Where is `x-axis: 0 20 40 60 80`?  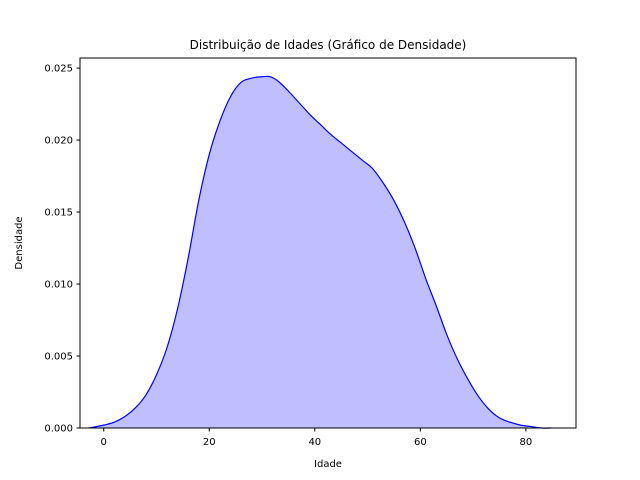 x-axis: 0 20 40 60 80 is located at coordinates (317, 438).